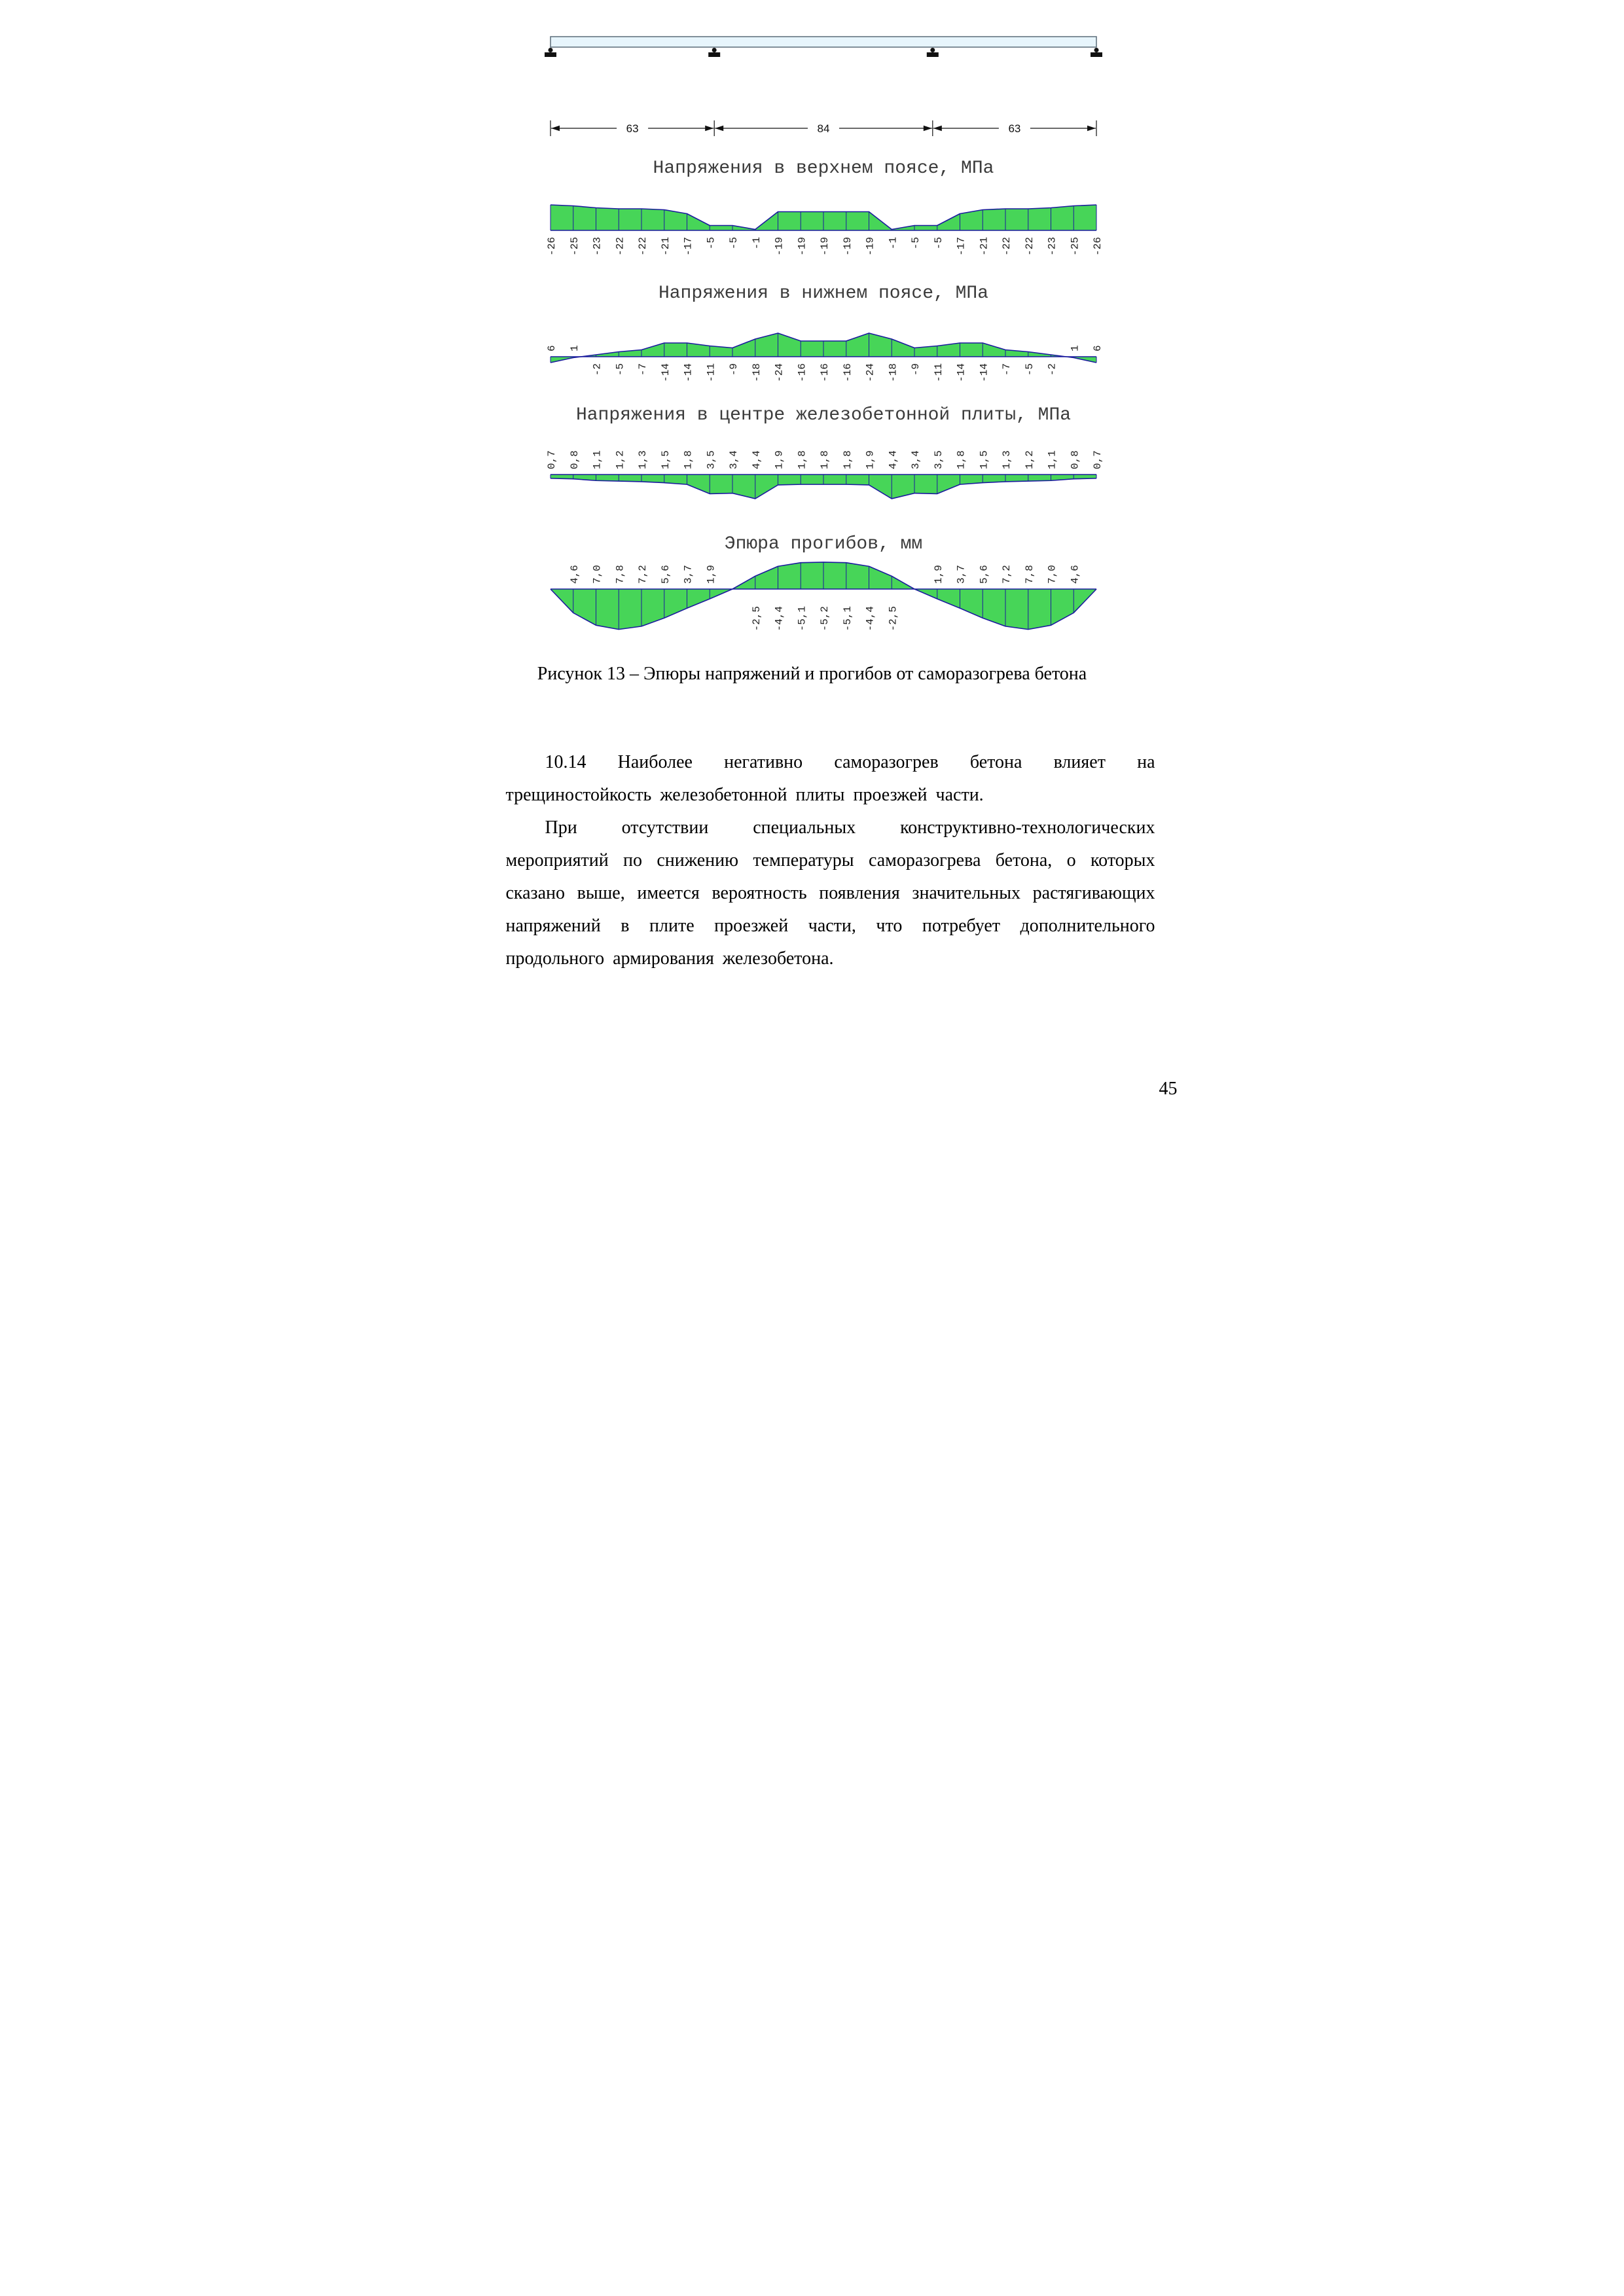 This screenshot has width=1624, height=2296. Describe the element at coordinates (597, 459) in the screenshot. I see `chart-3-value-label: 1,1` at that location.